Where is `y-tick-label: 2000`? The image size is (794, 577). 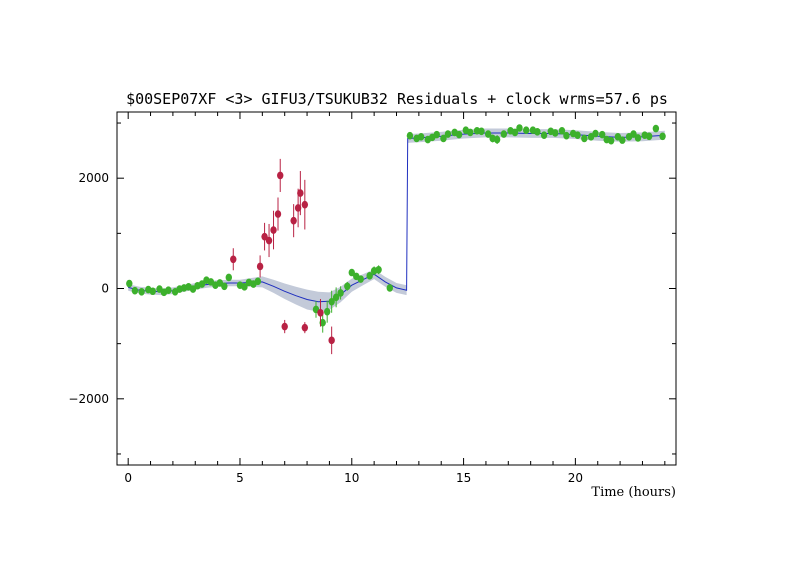 y-tick-label: 2000 is located at coordinates (93, 178).